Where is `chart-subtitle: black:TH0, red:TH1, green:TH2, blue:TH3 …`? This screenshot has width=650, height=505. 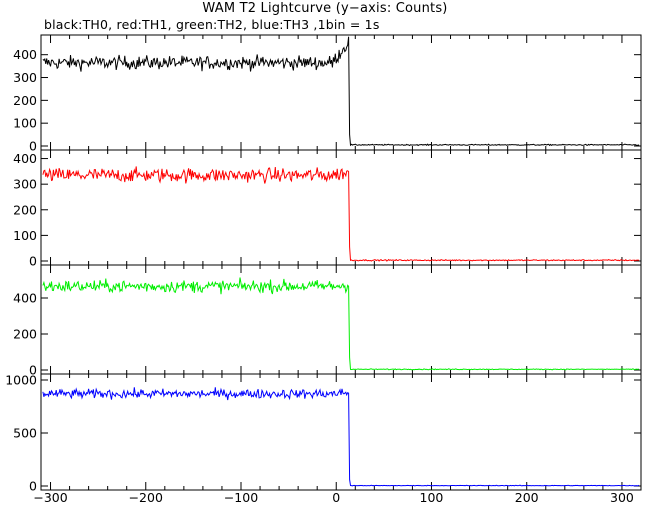
chart-subtitle: black:TH0, red:TH1, green:TH2, blue:TH3 … is located at coordinates (212, 24).